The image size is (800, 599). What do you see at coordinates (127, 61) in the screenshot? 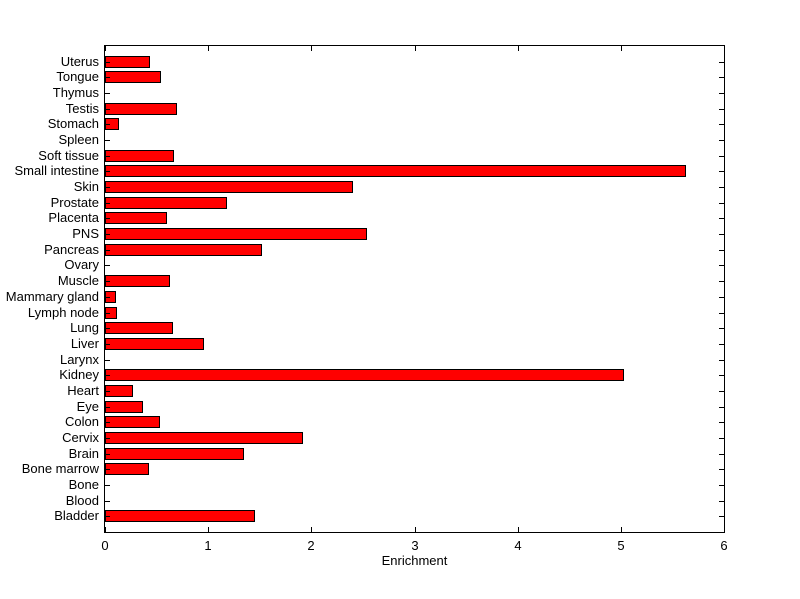
I see `bar-uterus` at bounding box center [127, 61].